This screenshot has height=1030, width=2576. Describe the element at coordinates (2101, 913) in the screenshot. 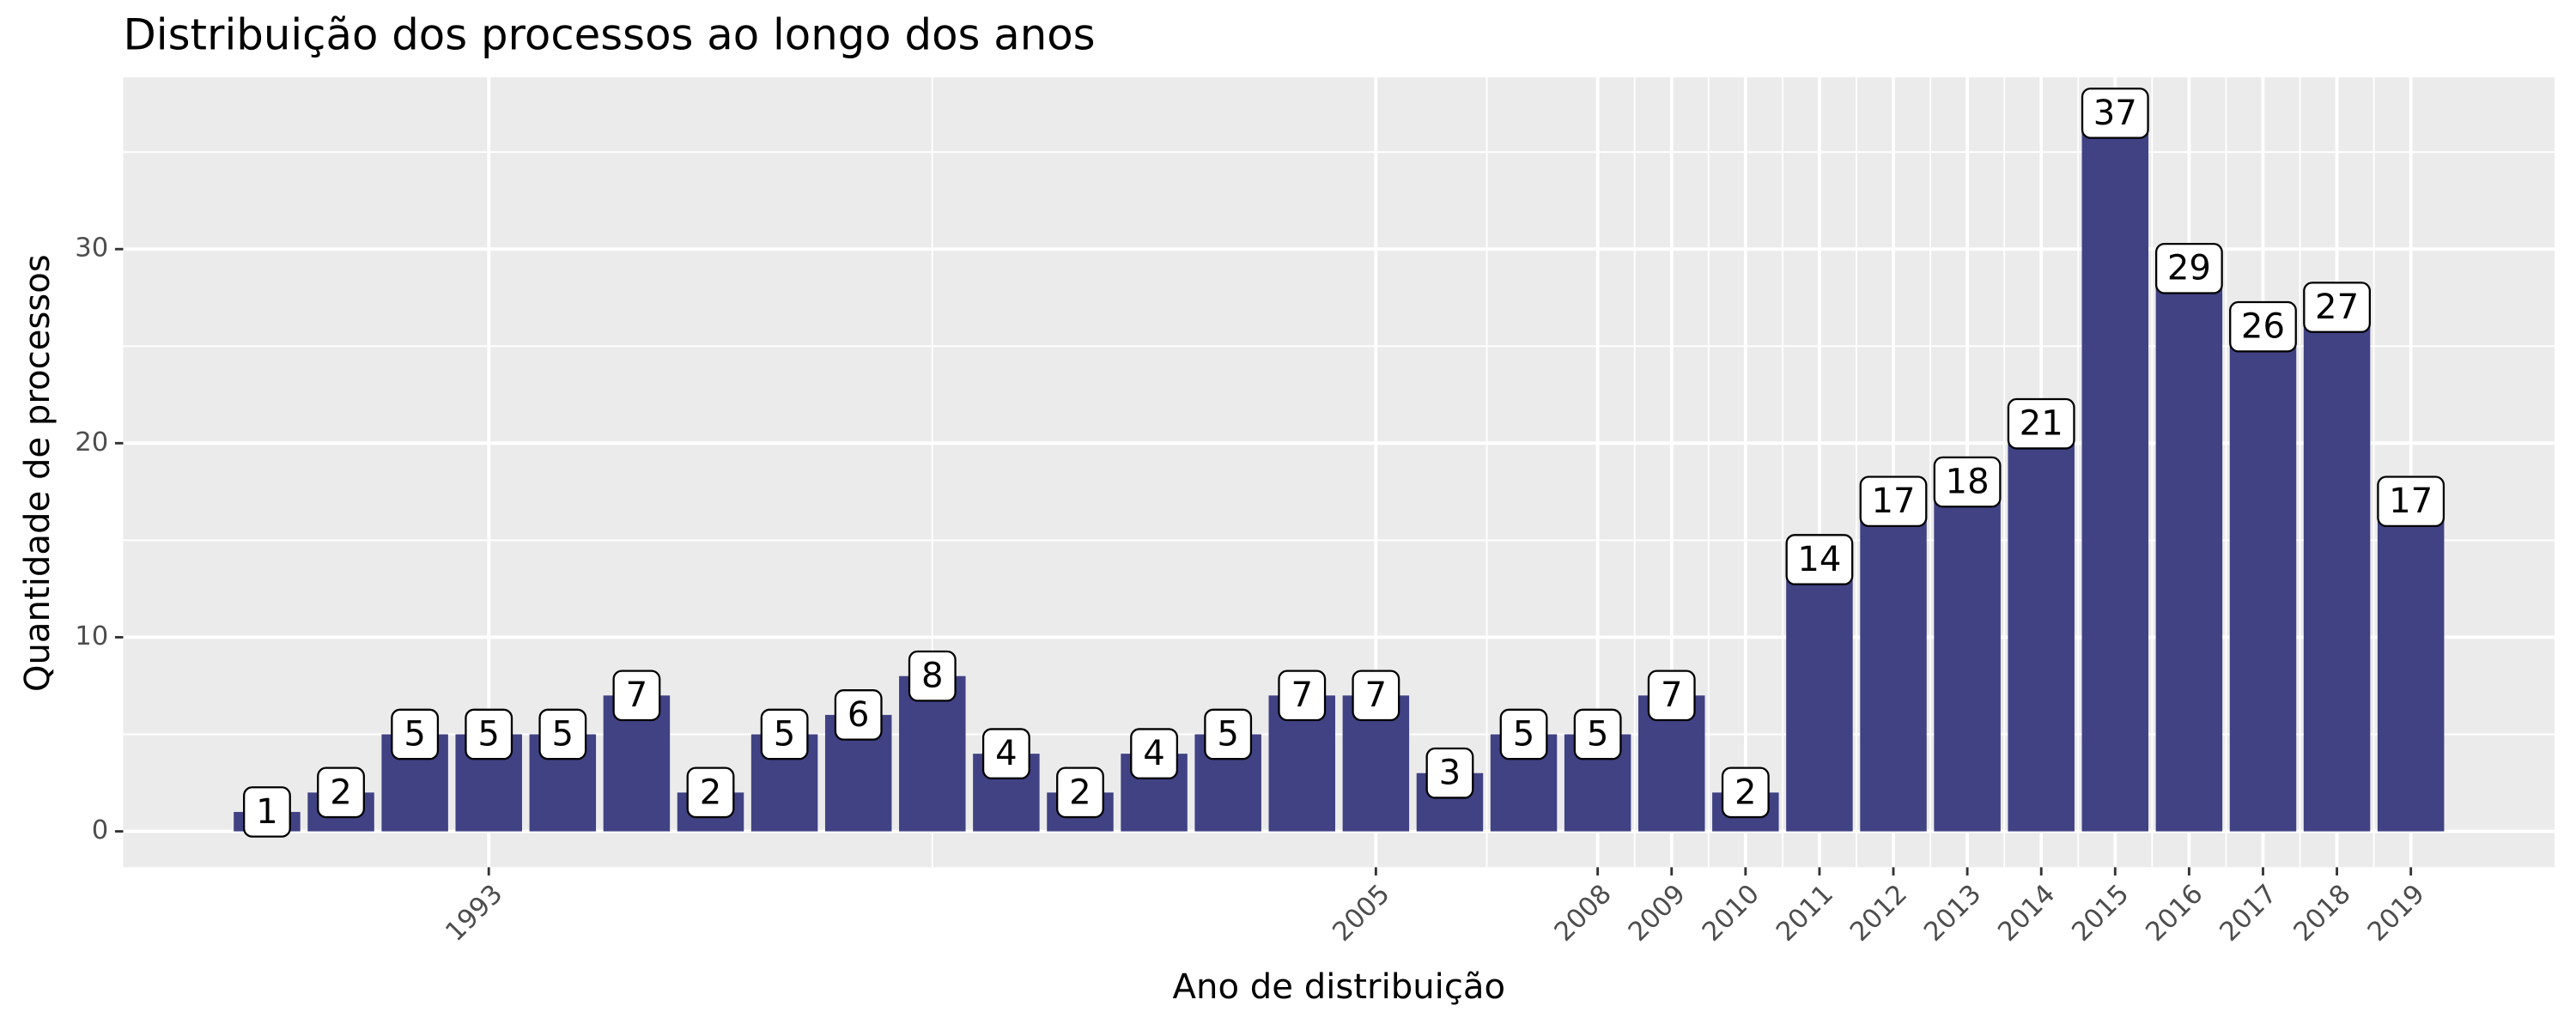

I see `x-tick-label: 2015` at that location.